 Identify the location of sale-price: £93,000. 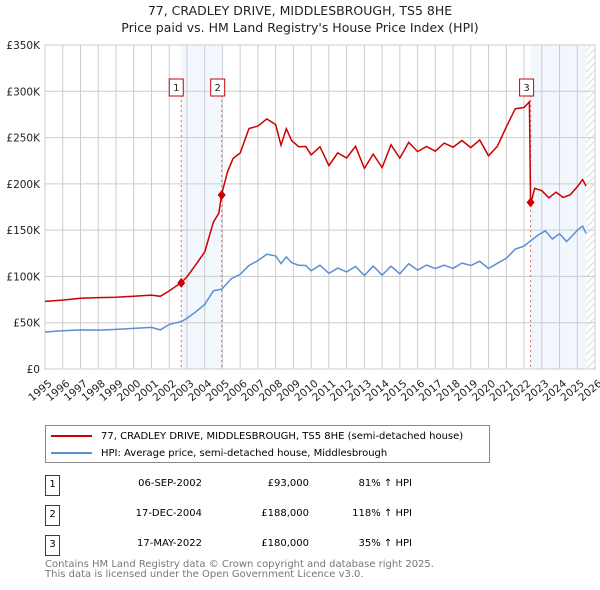
(288, 483).